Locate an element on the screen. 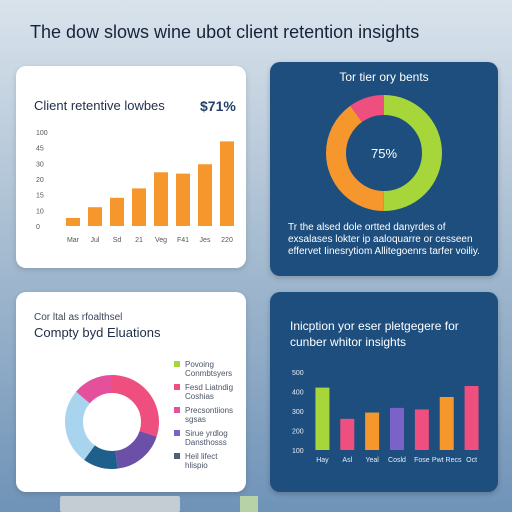  donut-bottom-subtitle: Cor ltal as rfoalthsel is located at coordinates (78, 317).